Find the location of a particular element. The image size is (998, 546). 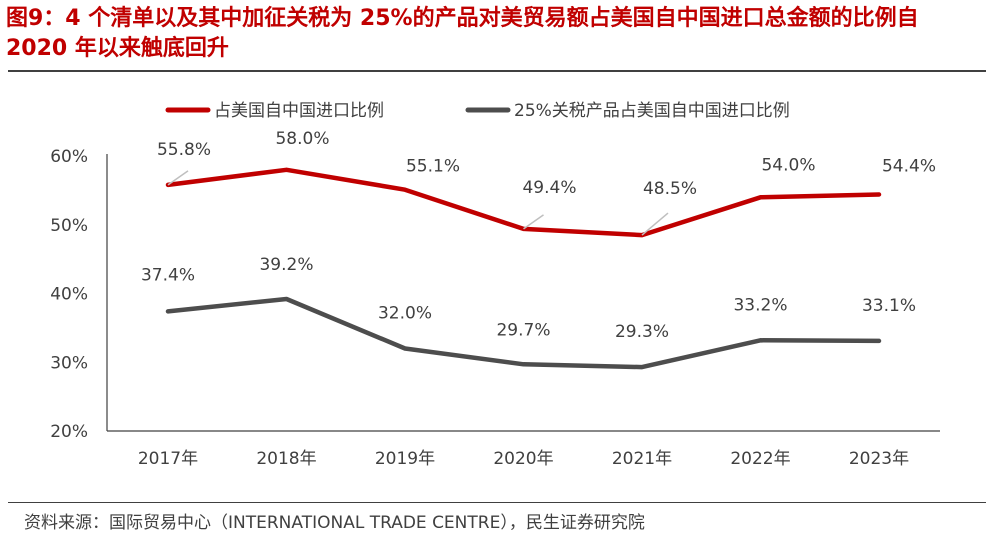

x-tick-label: 2018年 is located at coordinates (286, 459).